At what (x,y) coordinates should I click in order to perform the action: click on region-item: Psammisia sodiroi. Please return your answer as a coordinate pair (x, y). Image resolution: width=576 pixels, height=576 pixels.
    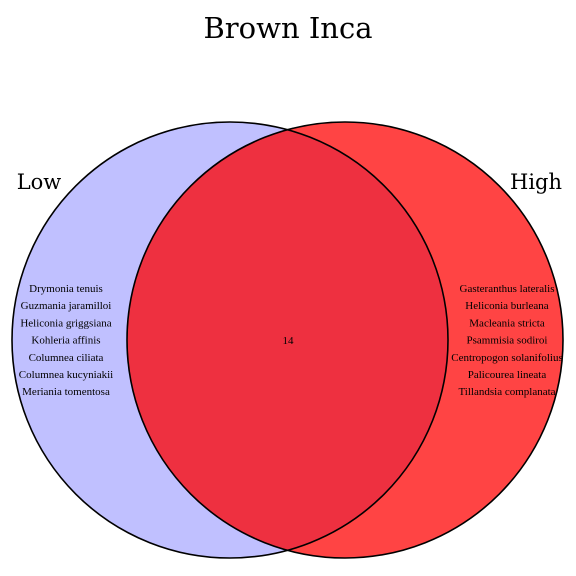
    Looking at the image, I should click on (507, 341).